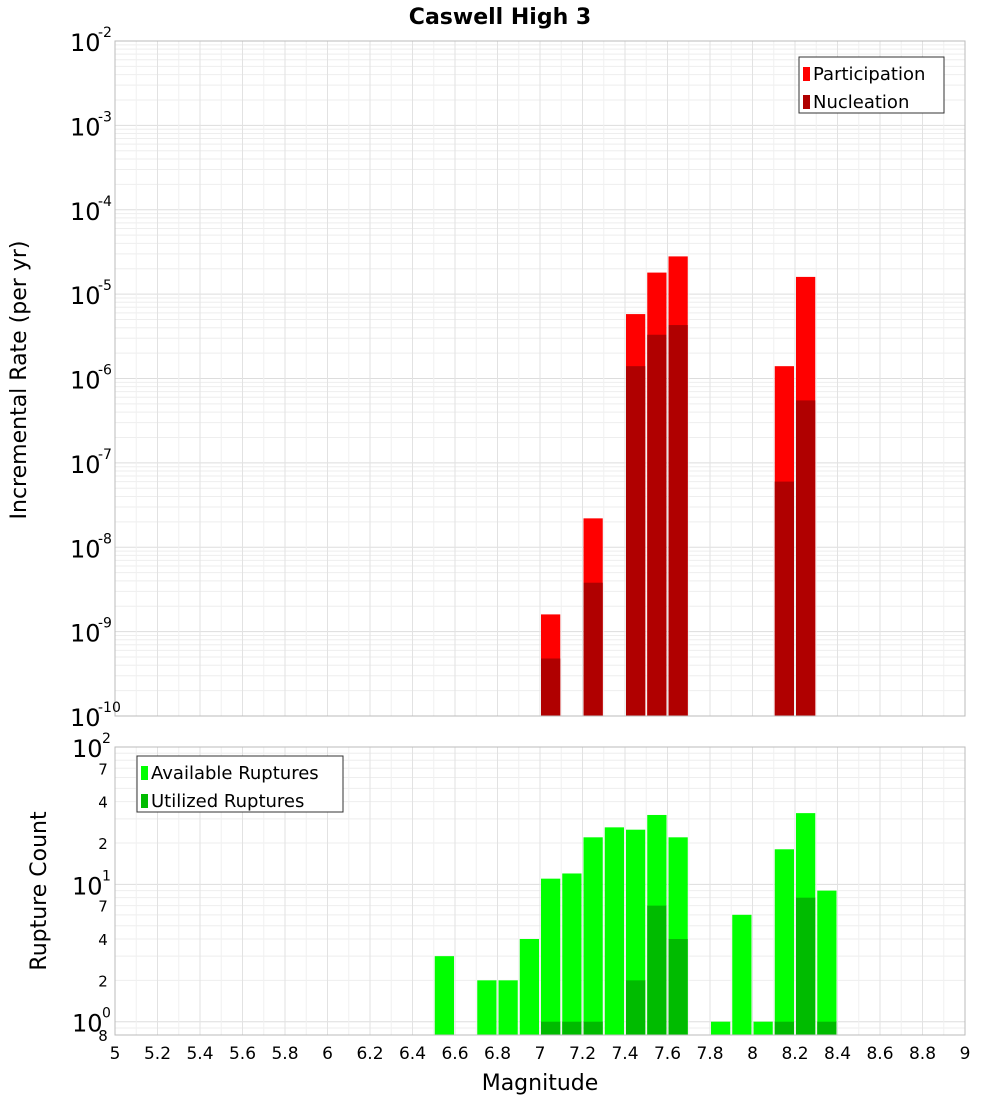  I want to click on x-tick-label: 5.4, so click(199, 1054).